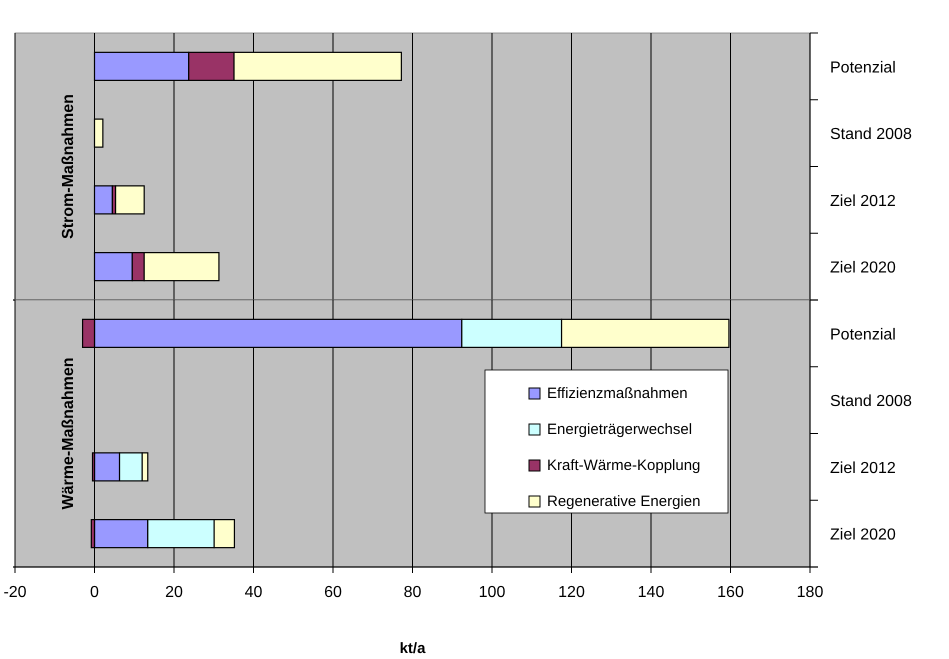  Describe the element at coordinates (623, 465) in the screenshot. I see `legend-label: Kraft-Wärme-Kopplung` at that location.